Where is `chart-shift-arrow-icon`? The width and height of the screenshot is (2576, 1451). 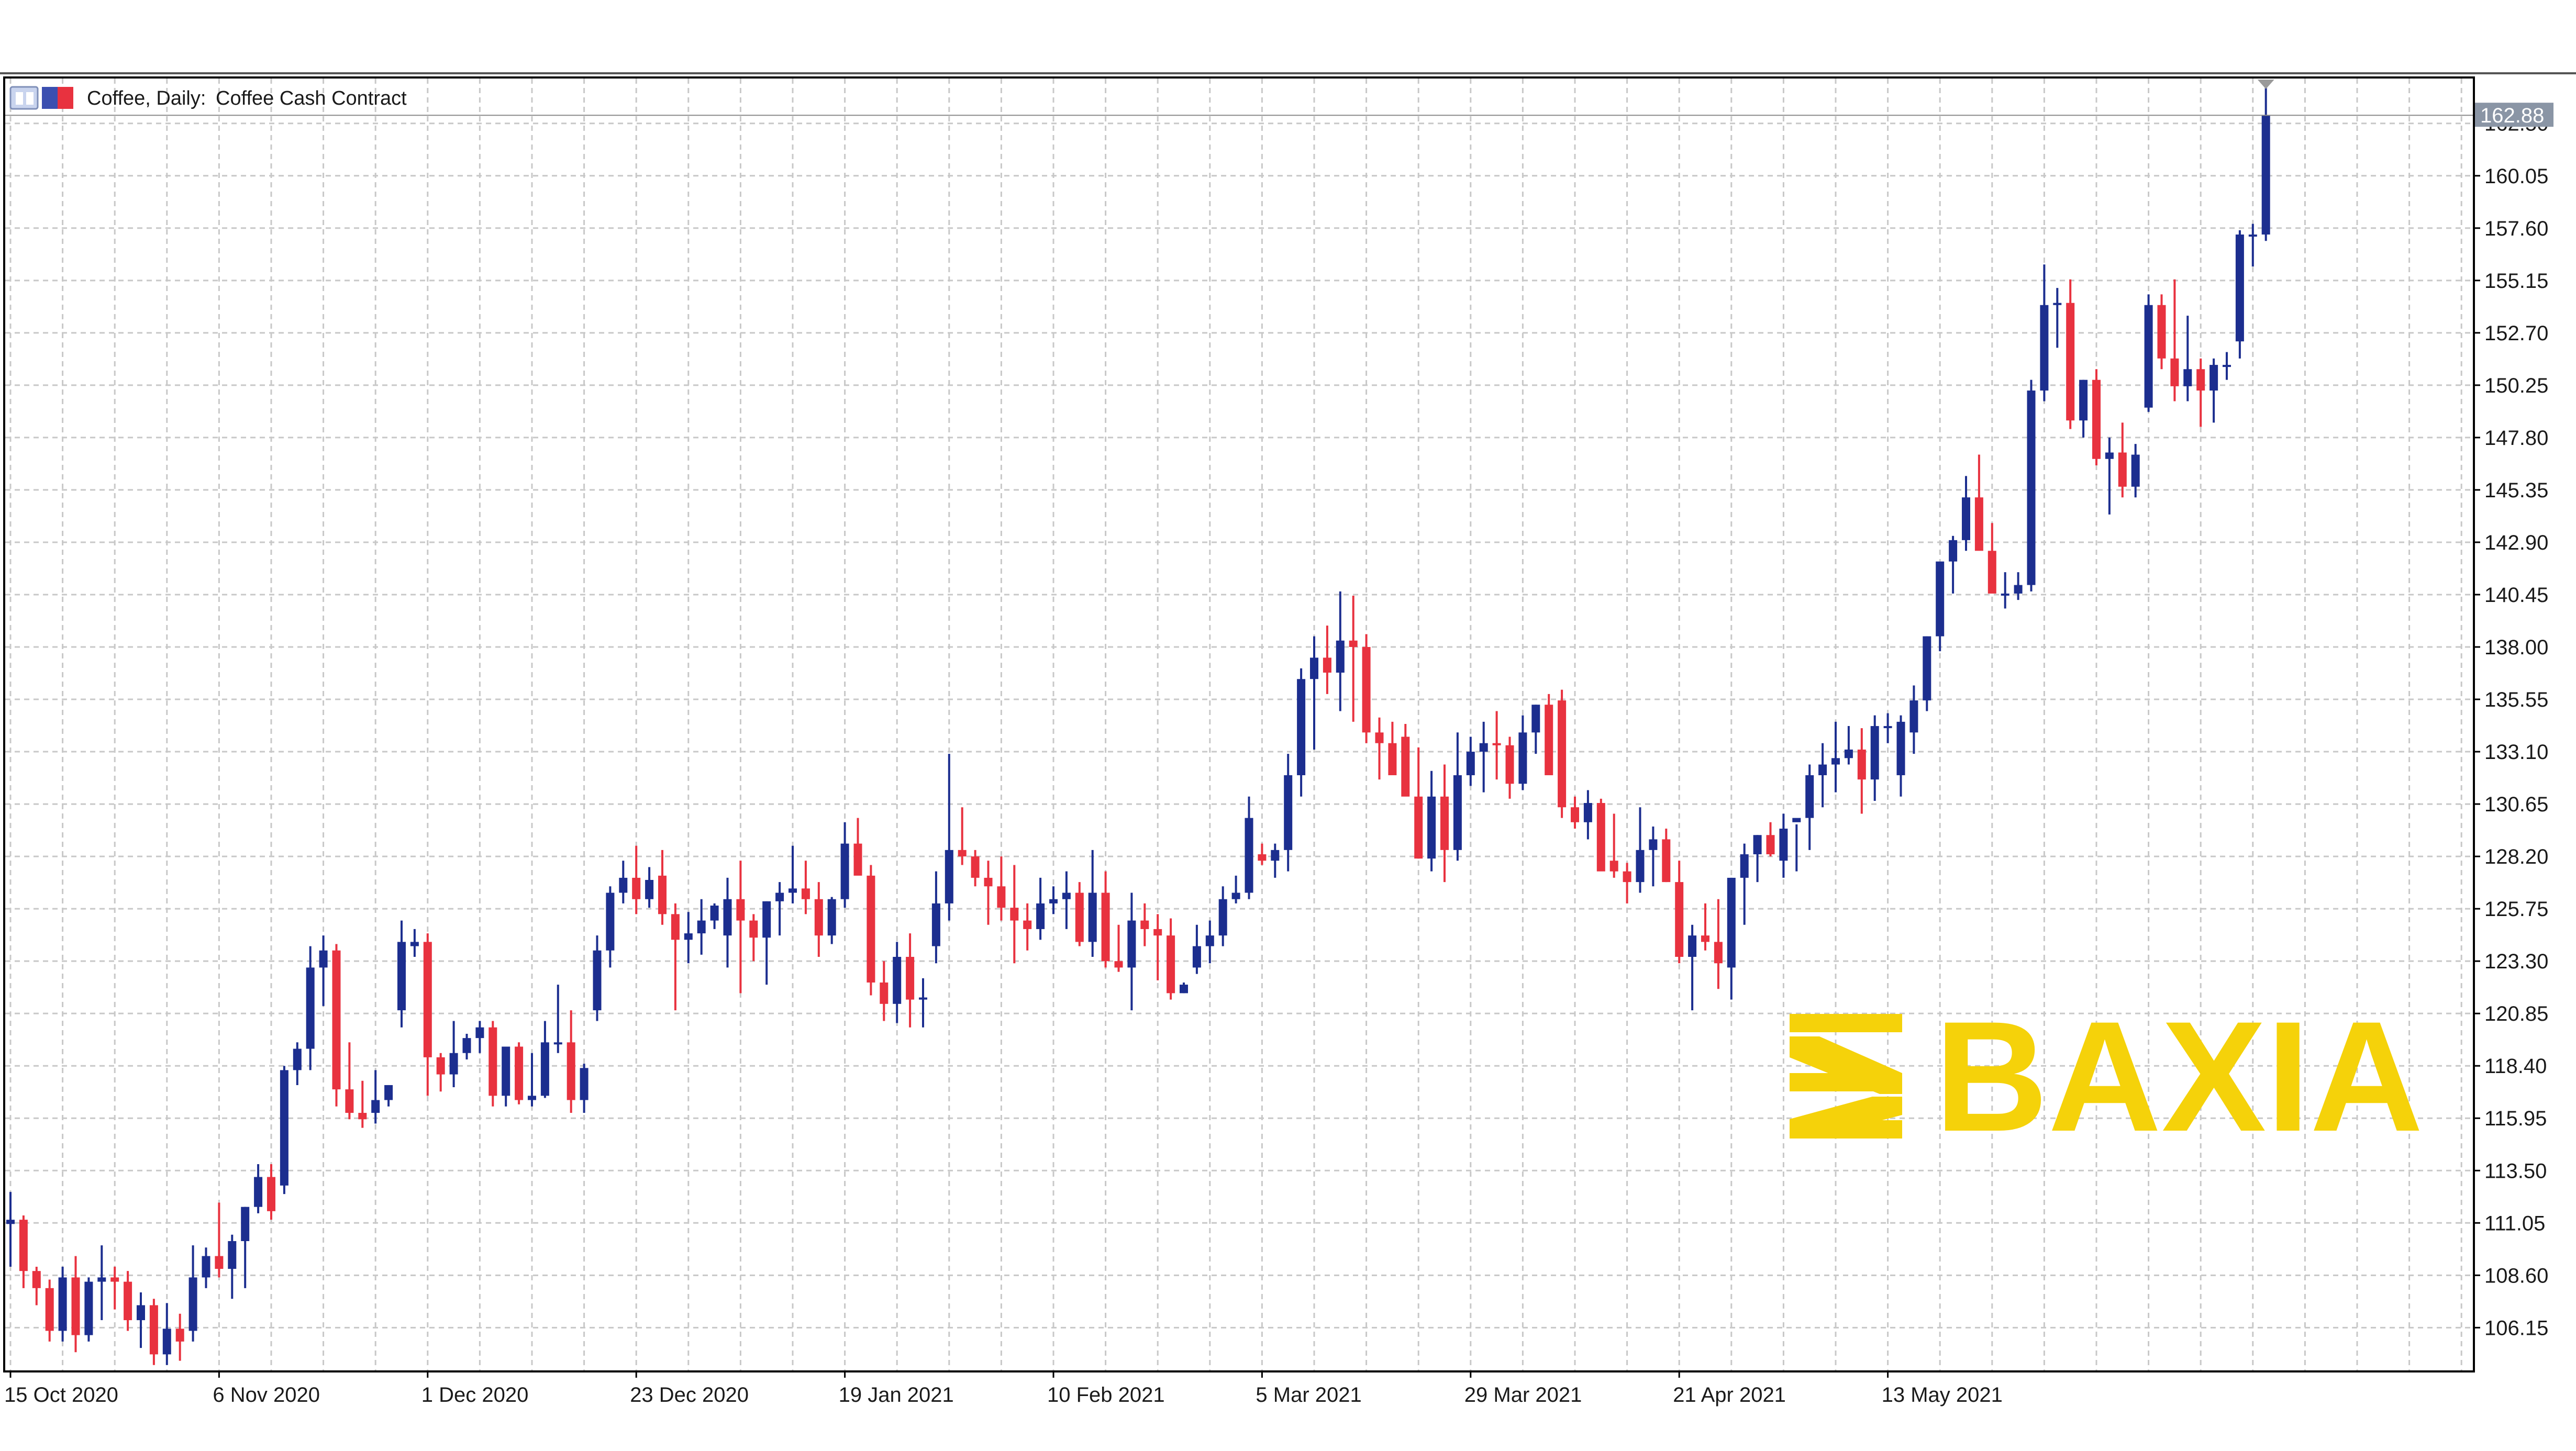
chart-shift-arrow-icon is located at coordinates (2265, 85).